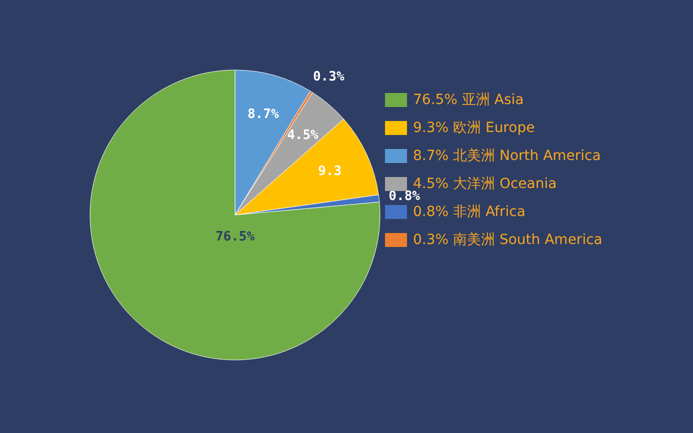  I want to click on legend-label: 76.5% 亚洲 Asia, so click(468, 100).